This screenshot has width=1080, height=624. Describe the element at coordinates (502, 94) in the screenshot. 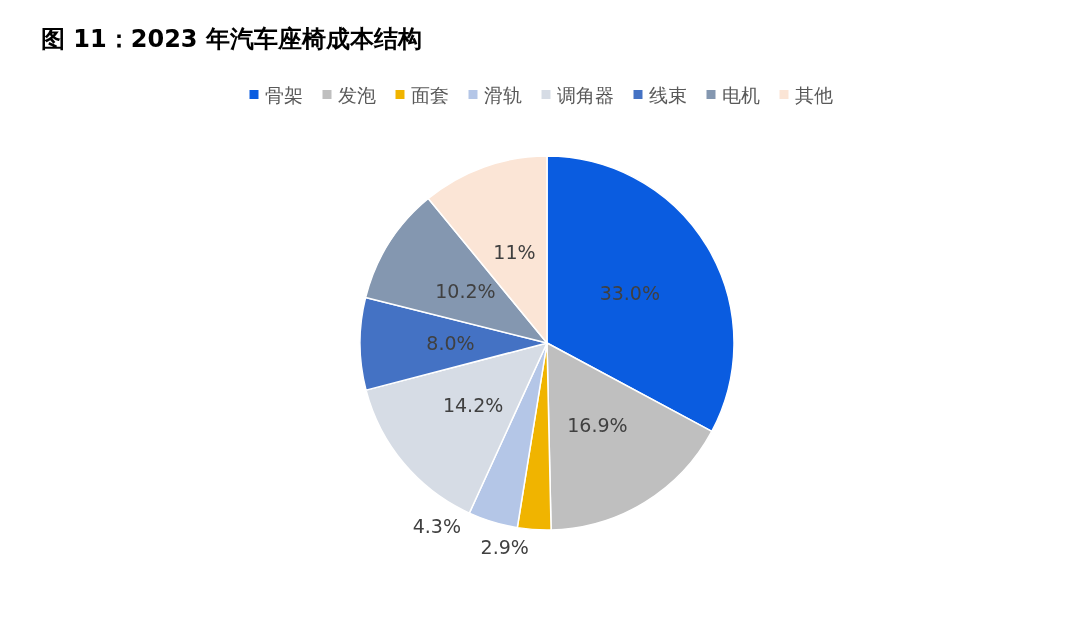

I see `legend-label: 滑轨` at that location.